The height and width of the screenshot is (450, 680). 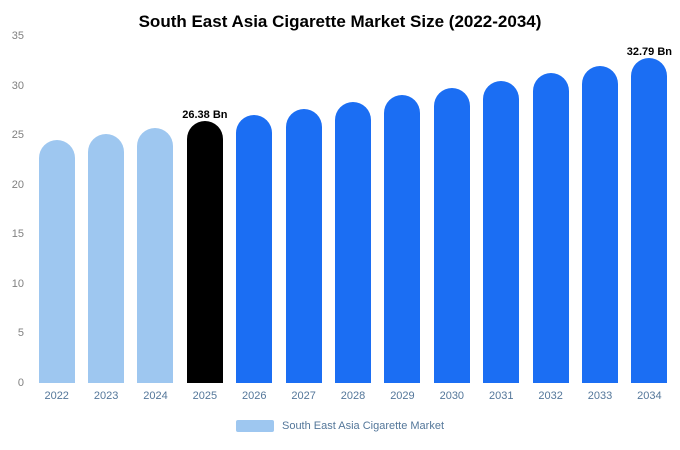 I want to click on bar-column-2026: 2026, so click(x=254, y=223).